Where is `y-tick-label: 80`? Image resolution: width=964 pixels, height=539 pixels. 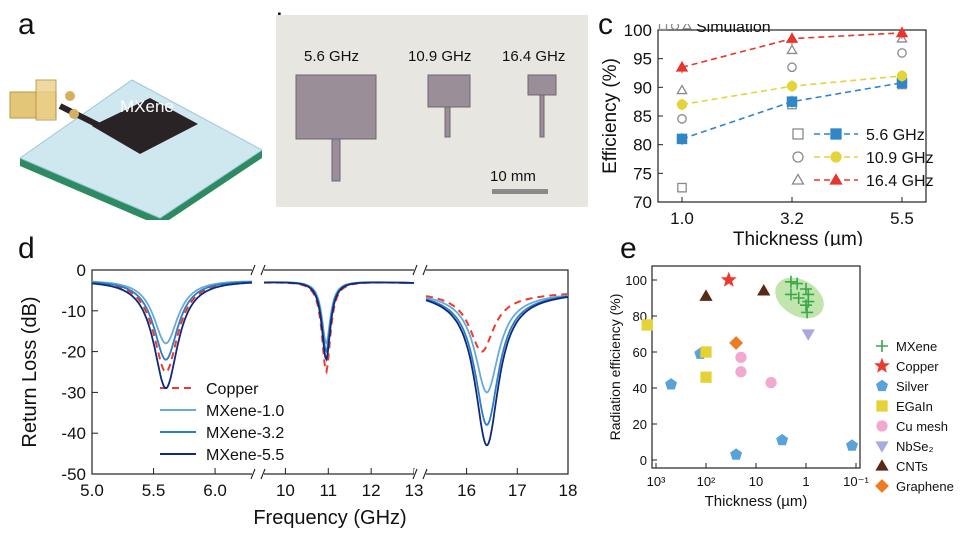
y-tick-label: 80 is located at coordinates (642, 145).